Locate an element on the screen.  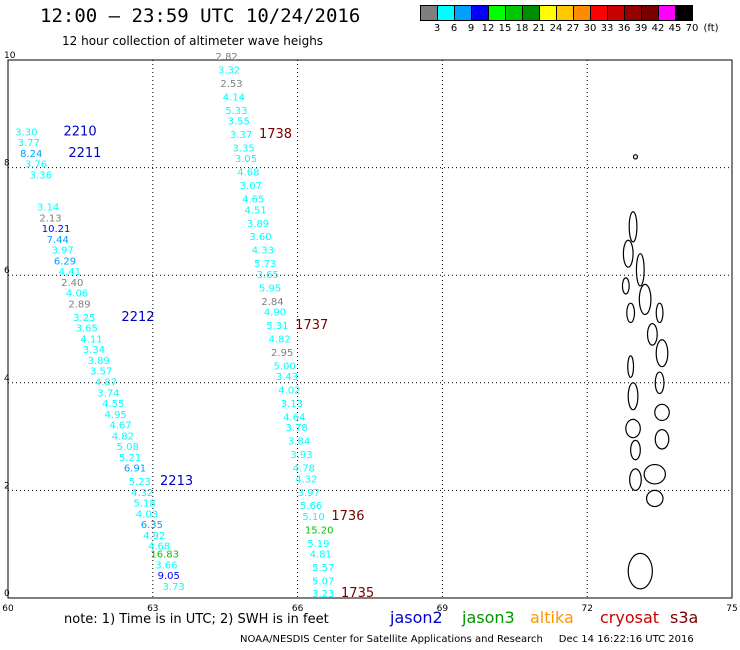
wave-height-label: 4.32 is located at coordinates (142, 493).